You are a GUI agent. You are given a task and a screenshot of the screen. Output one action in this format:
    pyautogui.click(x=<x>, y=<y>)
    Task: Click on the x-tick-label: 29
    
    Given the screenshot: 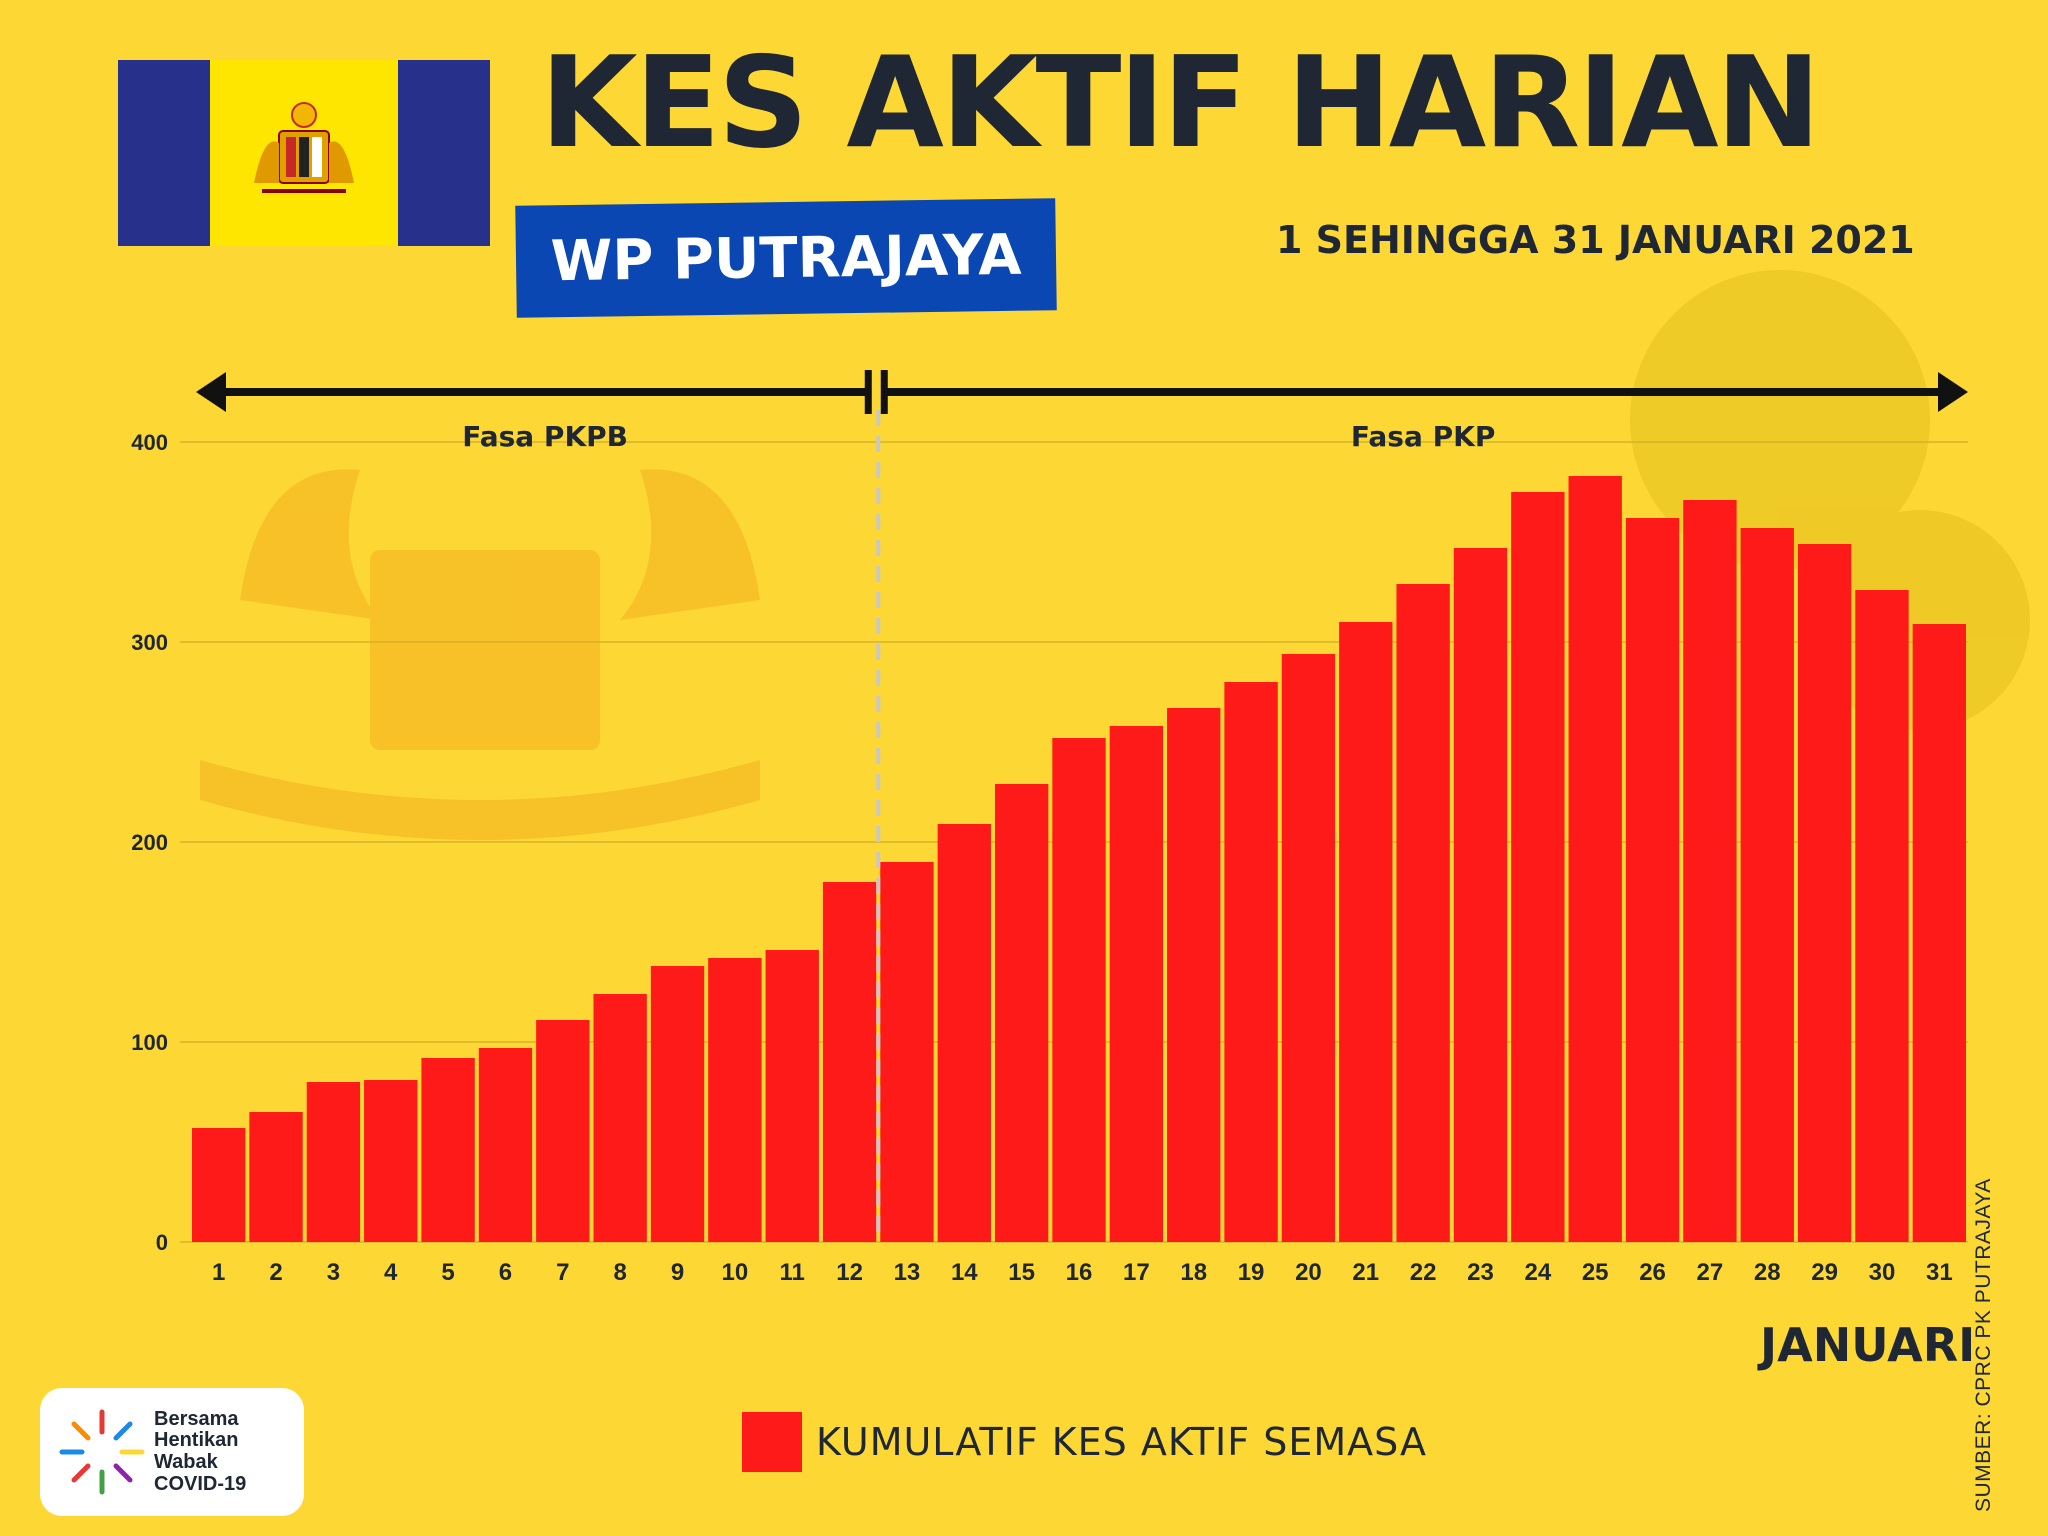 What is the action you would take?
    pyautogui.click(x=1824, y=1272)
    